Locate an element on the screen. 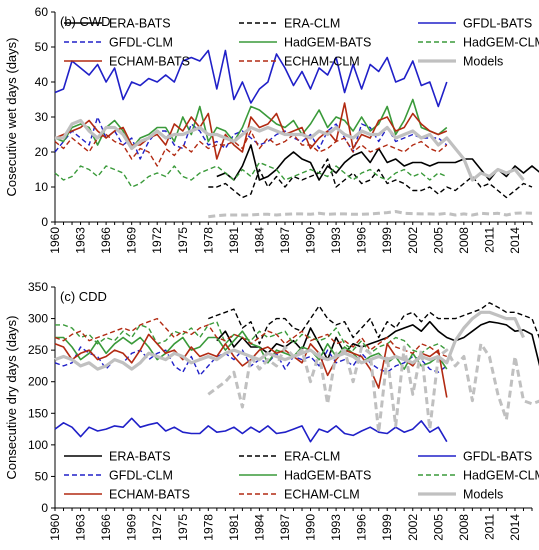  panel-label: (b) CWD is located at coordinates (85, 21).